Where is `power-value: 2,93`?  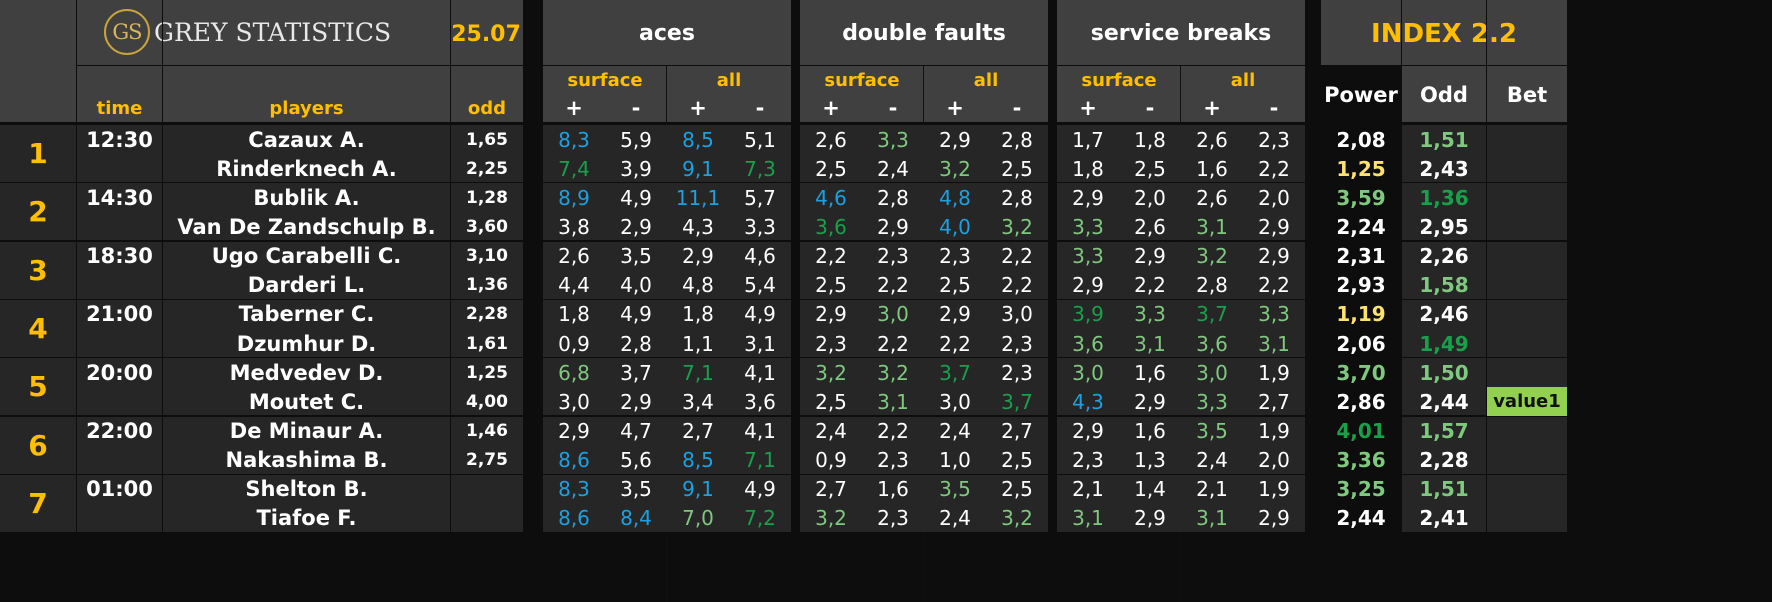 power-value: 2,93 is located at coordinates (1361, 285).